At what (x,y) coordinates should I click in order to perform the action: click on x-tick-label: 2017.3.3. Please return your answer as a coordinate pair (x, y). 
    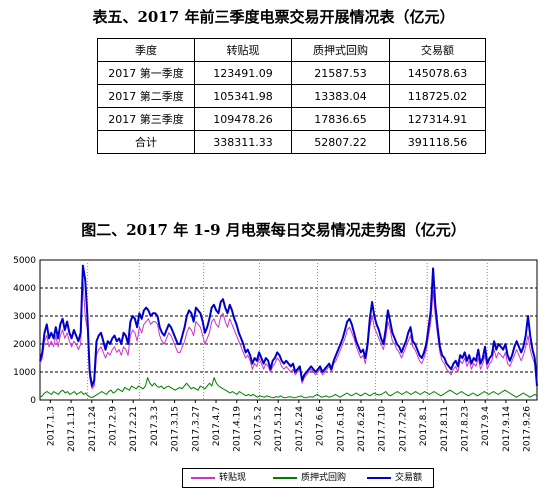
    Looking at the image, I should click on (155, 426).